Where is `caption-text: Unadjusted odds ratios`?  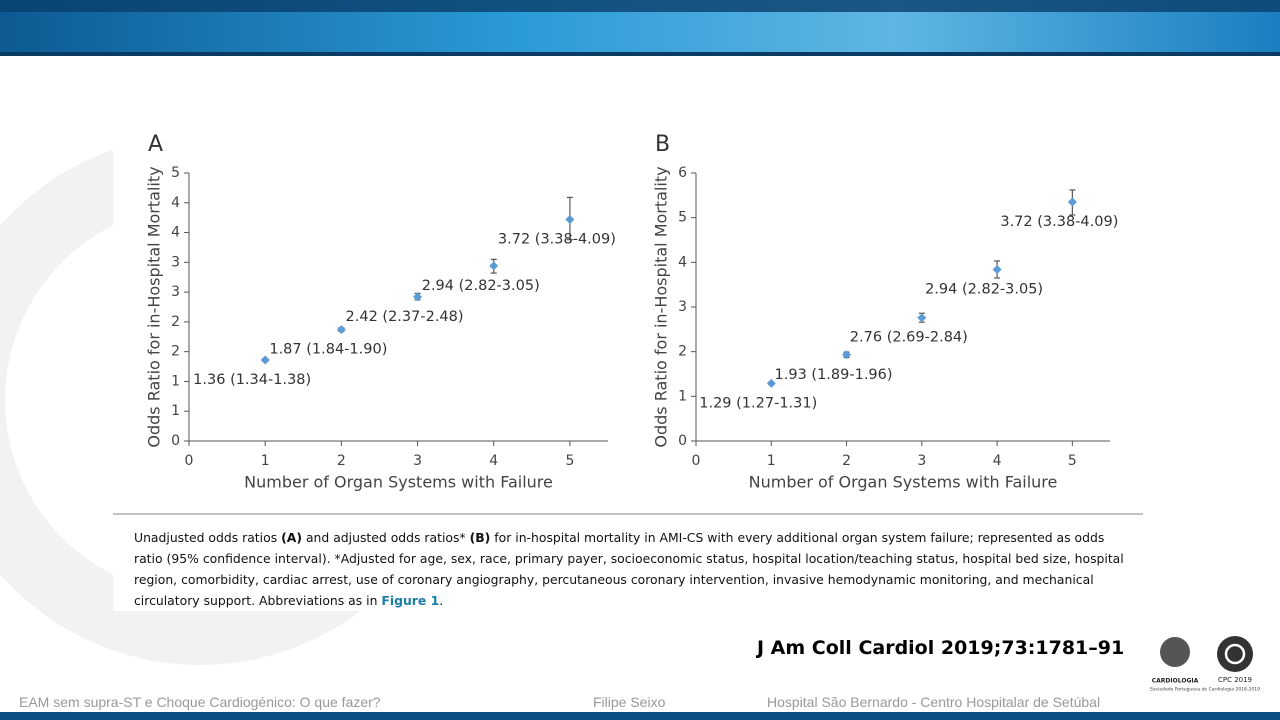
caption-text: Unadjusted odds ratios is located at coordinates (208, 537).